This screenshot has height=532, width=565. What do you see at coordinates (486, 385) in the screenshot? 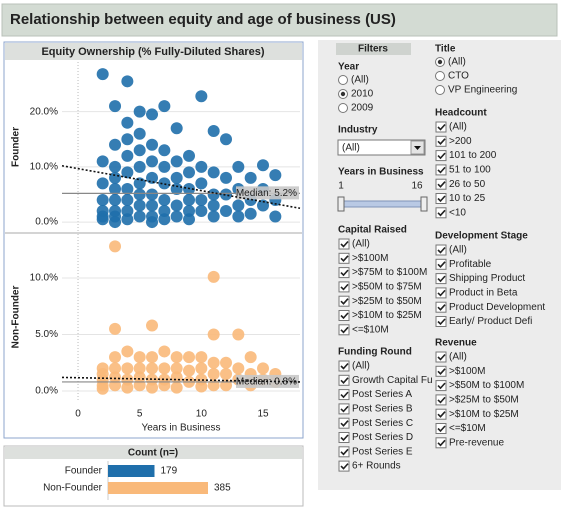
I see `checkbox-label: >$50M to $100M` at bounding box center [486, 385].